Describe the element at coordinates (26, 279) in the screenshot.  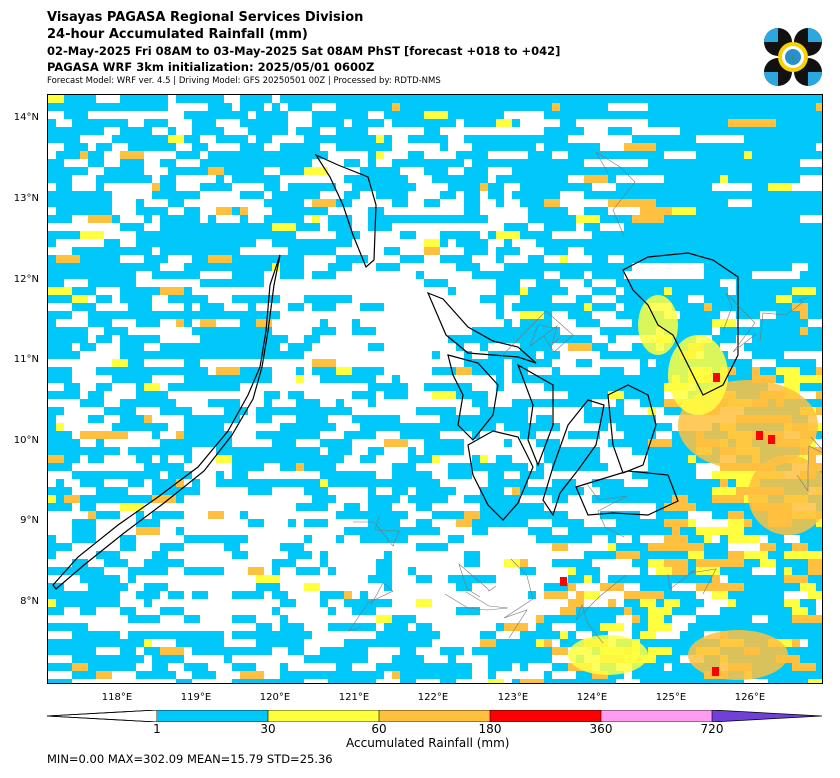
I see `latitude-label: 12°N` at that location.